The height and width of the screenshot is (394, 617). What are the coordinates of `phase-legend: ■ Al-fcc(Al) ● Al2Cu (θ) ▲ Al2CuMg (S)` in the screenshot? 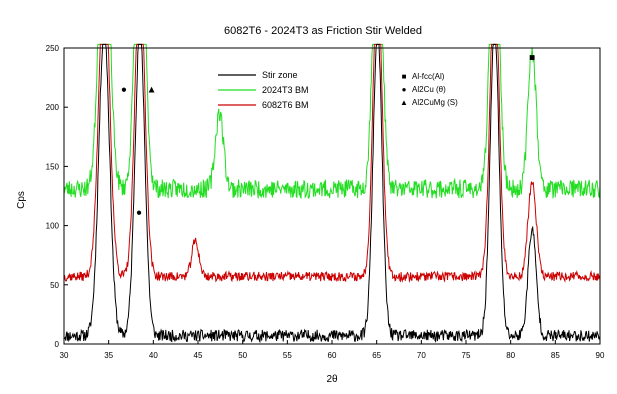 It's located at (429, 89).